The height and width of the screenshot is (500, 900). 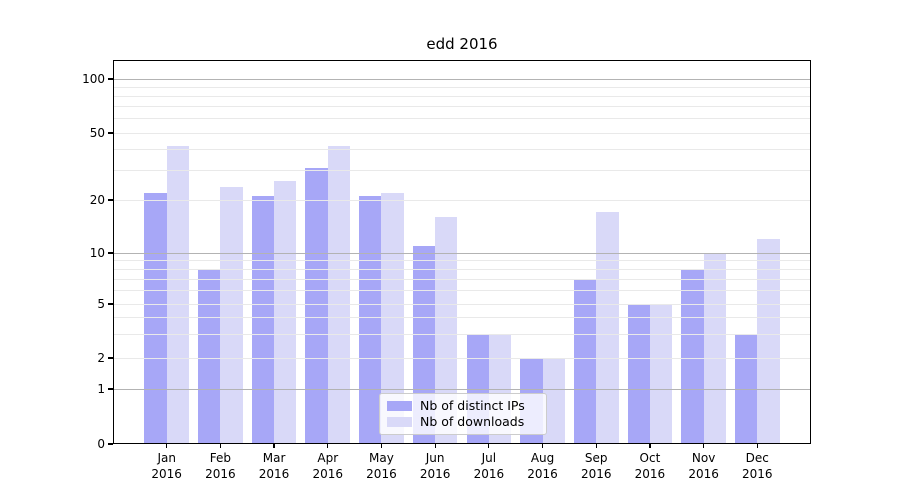 I want to click on x-tick-jan, so click(x=167, y=446).